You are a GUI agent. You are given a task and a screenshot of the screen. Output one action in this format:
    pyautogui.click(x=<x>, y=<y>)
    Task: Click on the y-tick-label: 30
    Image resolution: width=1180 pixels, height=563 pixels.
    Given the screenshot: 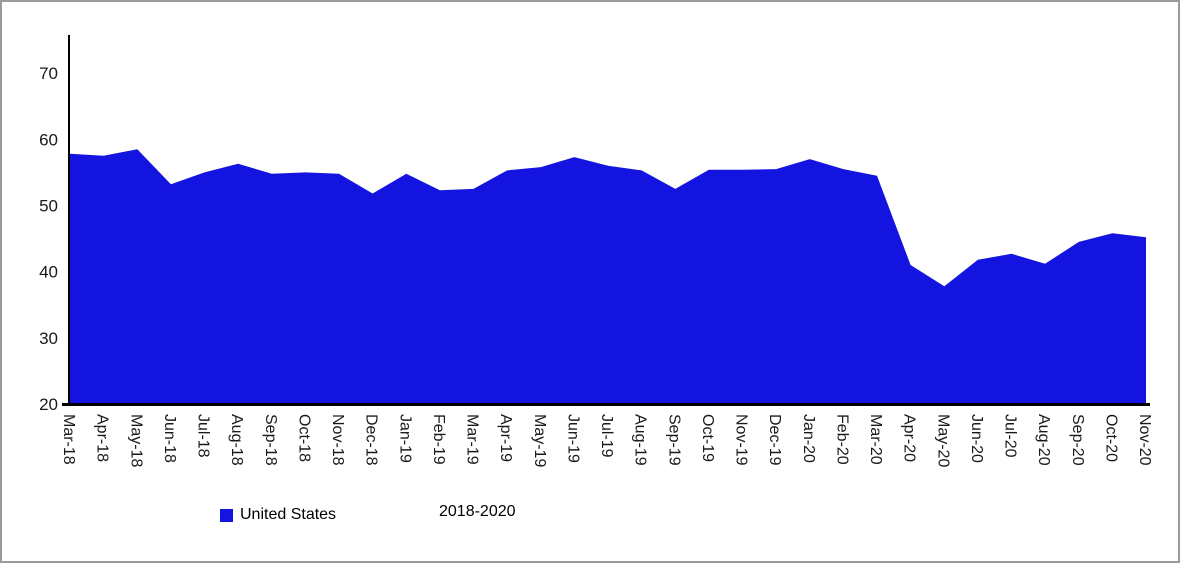 What is the action you would take?
    pyautogui.click(x=48, y=338)
    